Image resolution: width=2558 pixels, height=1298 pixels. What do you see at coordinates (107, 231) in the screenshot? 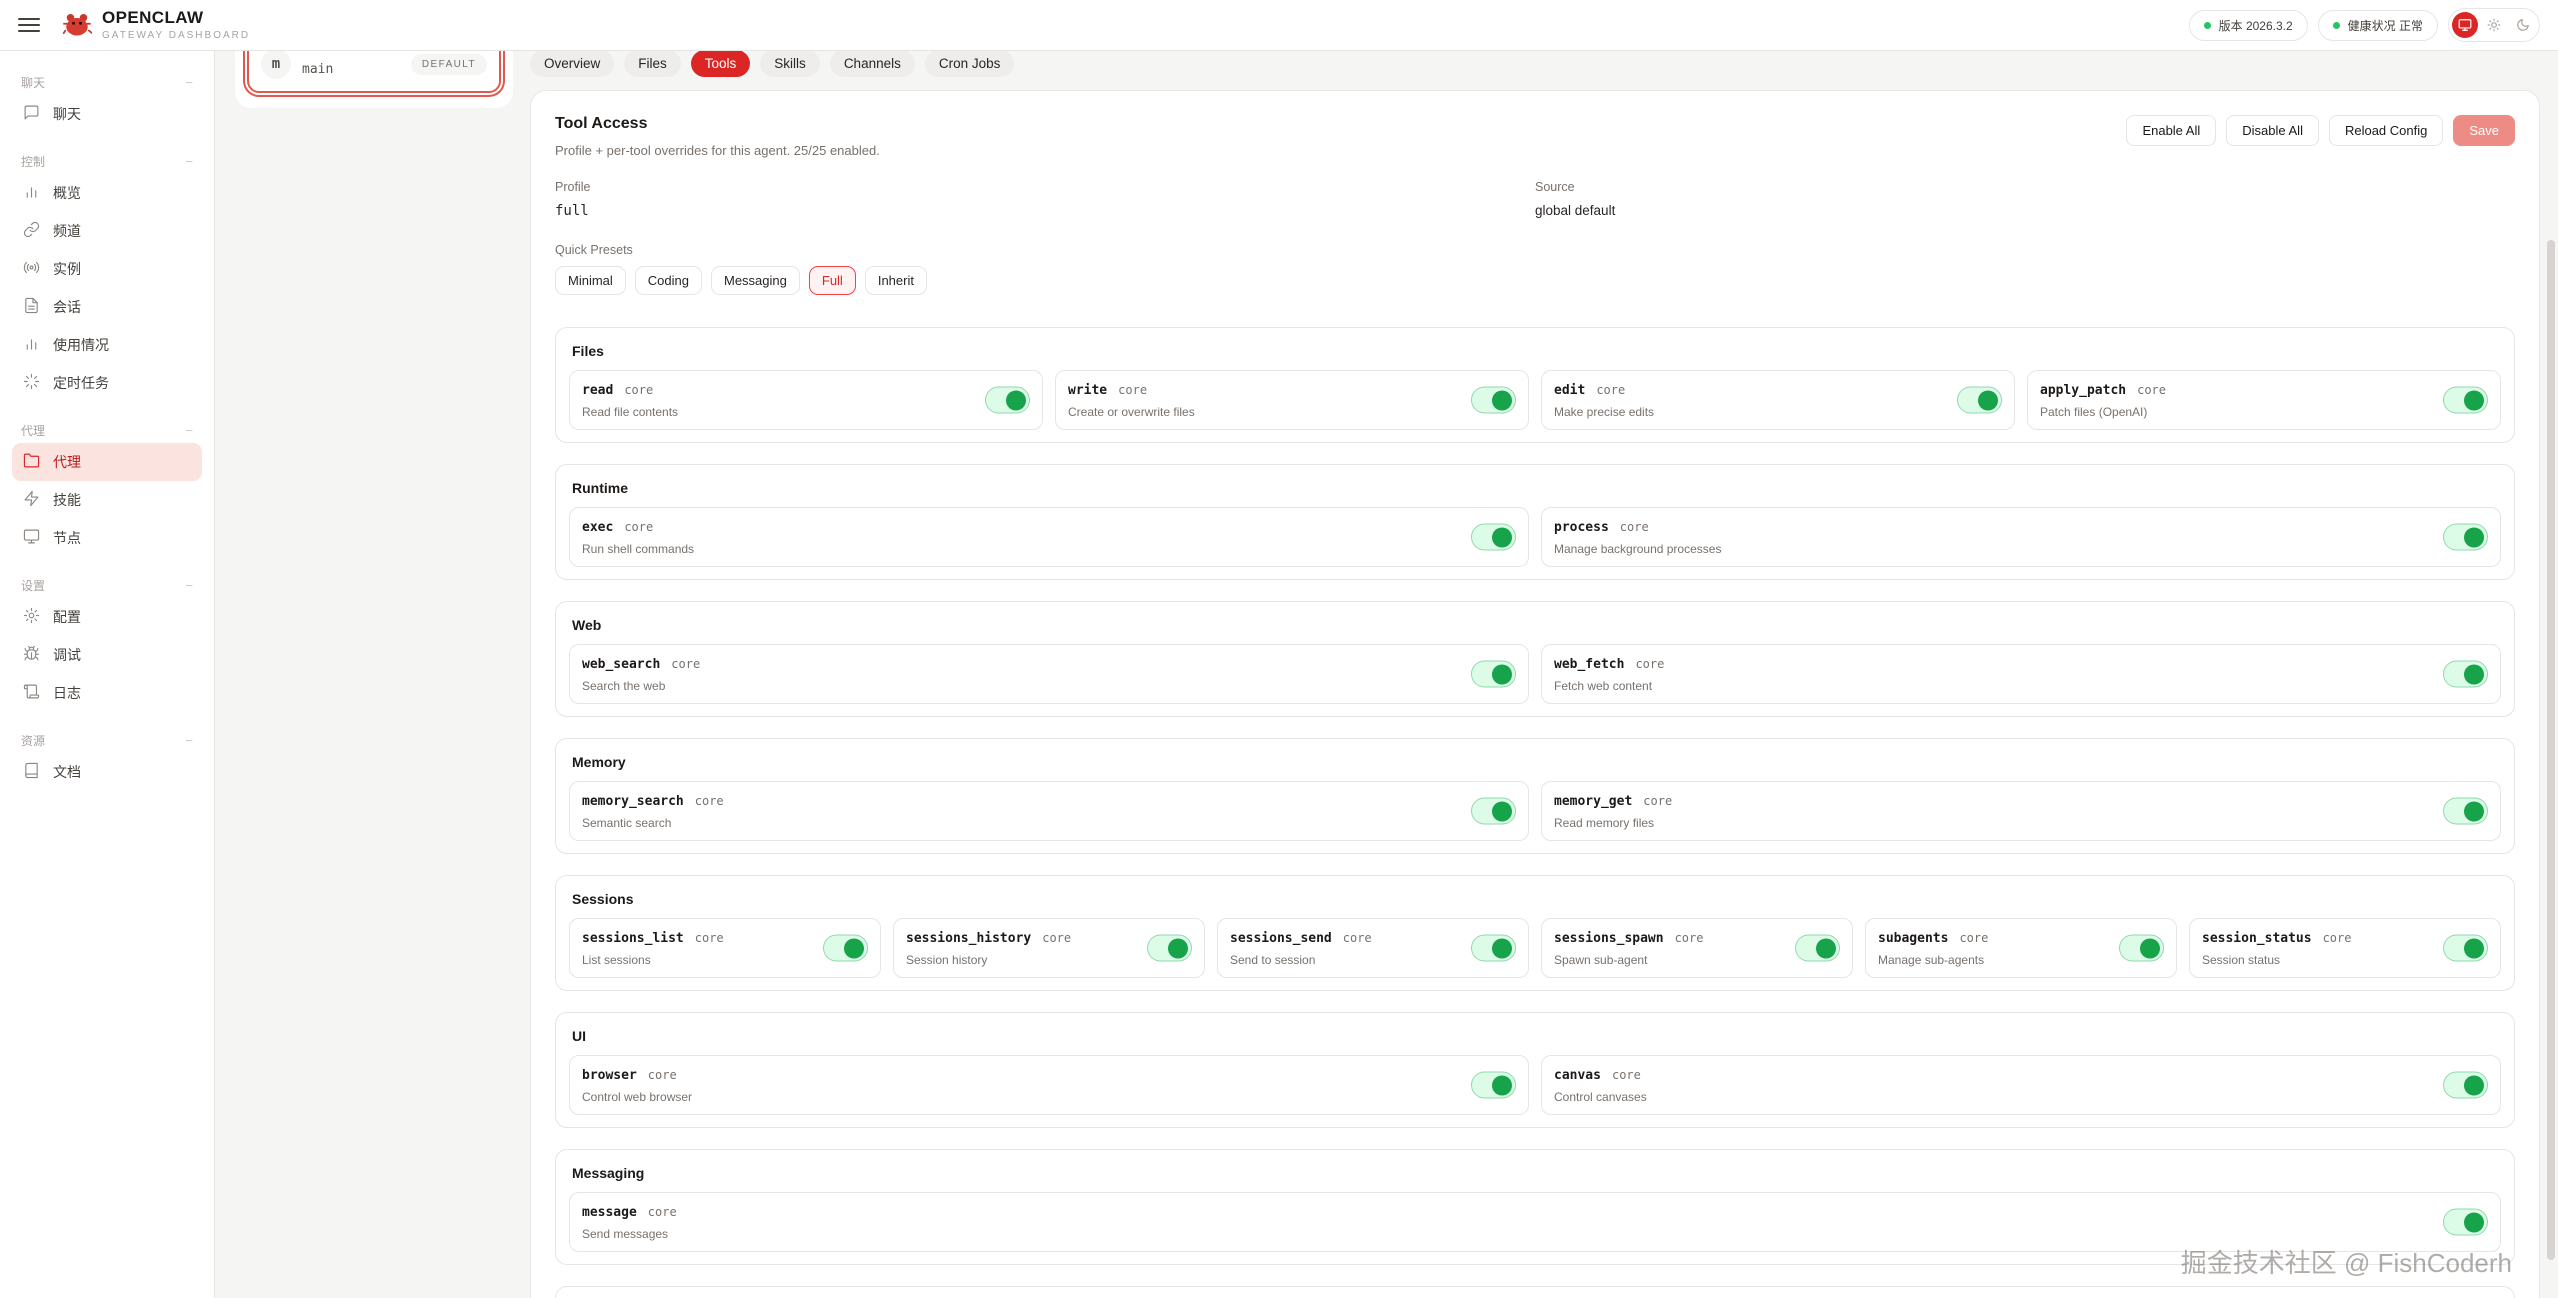
I see `sidebar-item-link: 频道` at bounding box center [107, 231].